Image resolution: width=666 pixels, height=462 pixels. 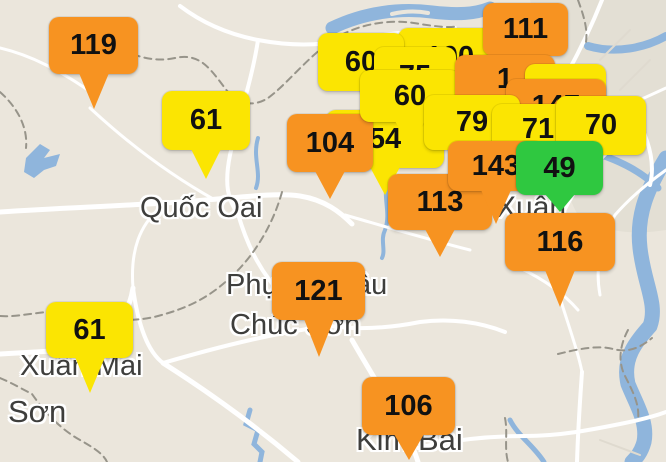 I want to click on aqi-value: 71, so click(x=538, y=128).